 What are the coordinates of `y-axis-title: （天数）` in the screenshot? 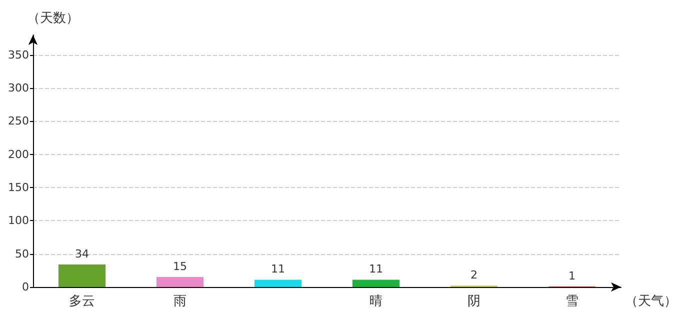 It's located at (53, 18).